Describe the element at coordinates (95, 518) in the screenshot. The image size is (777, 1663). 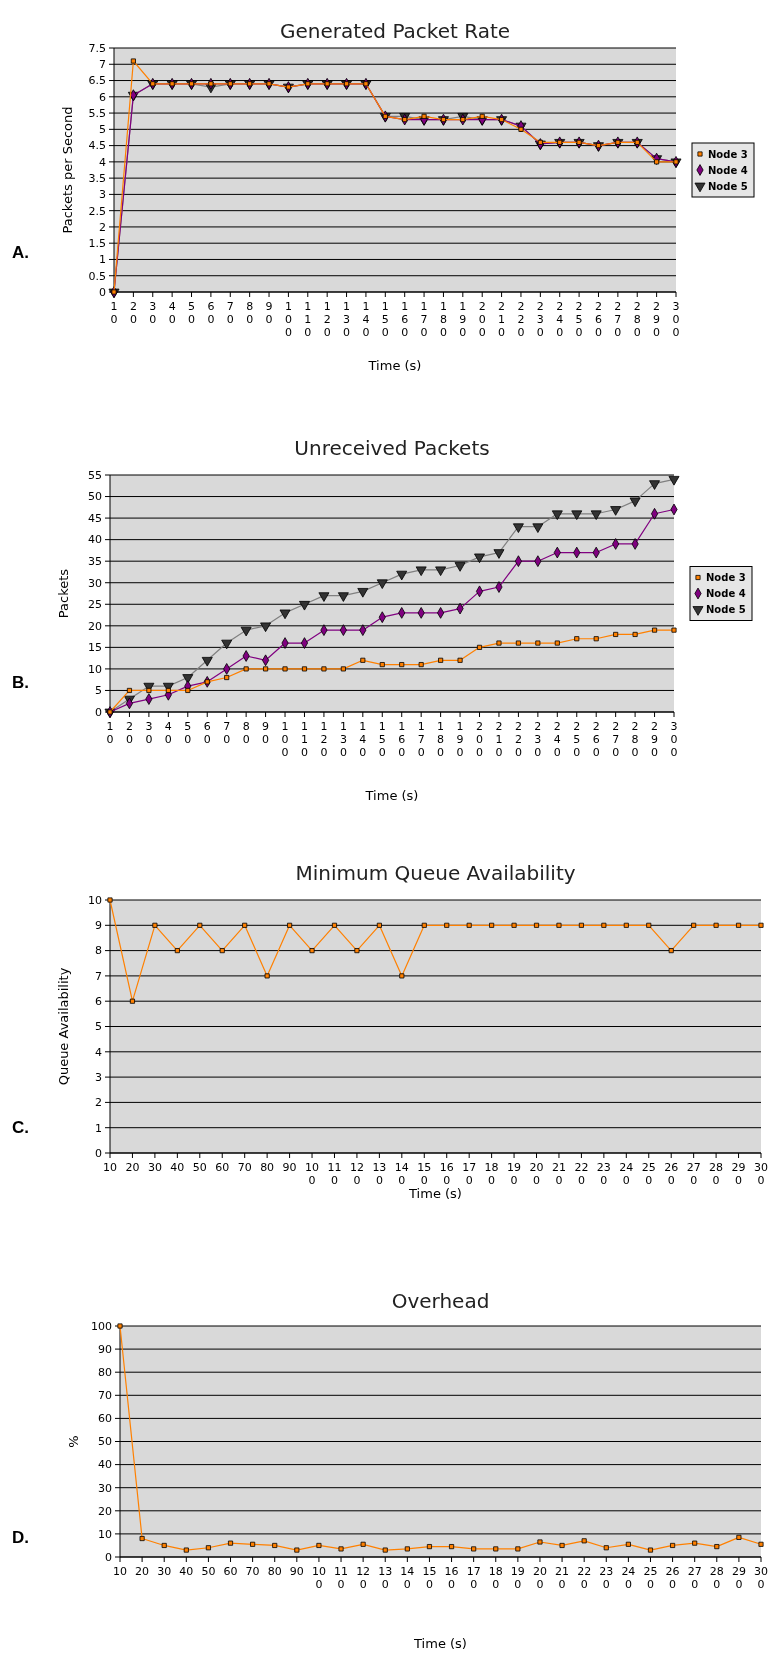
I see `y-tick-label: 45` at that location.